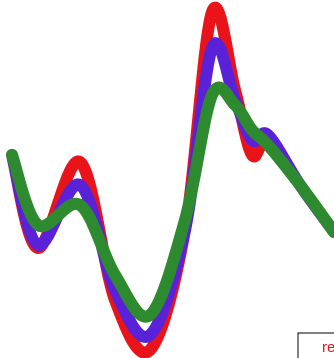  I want to click on legend-label: re, so click(328, 347).